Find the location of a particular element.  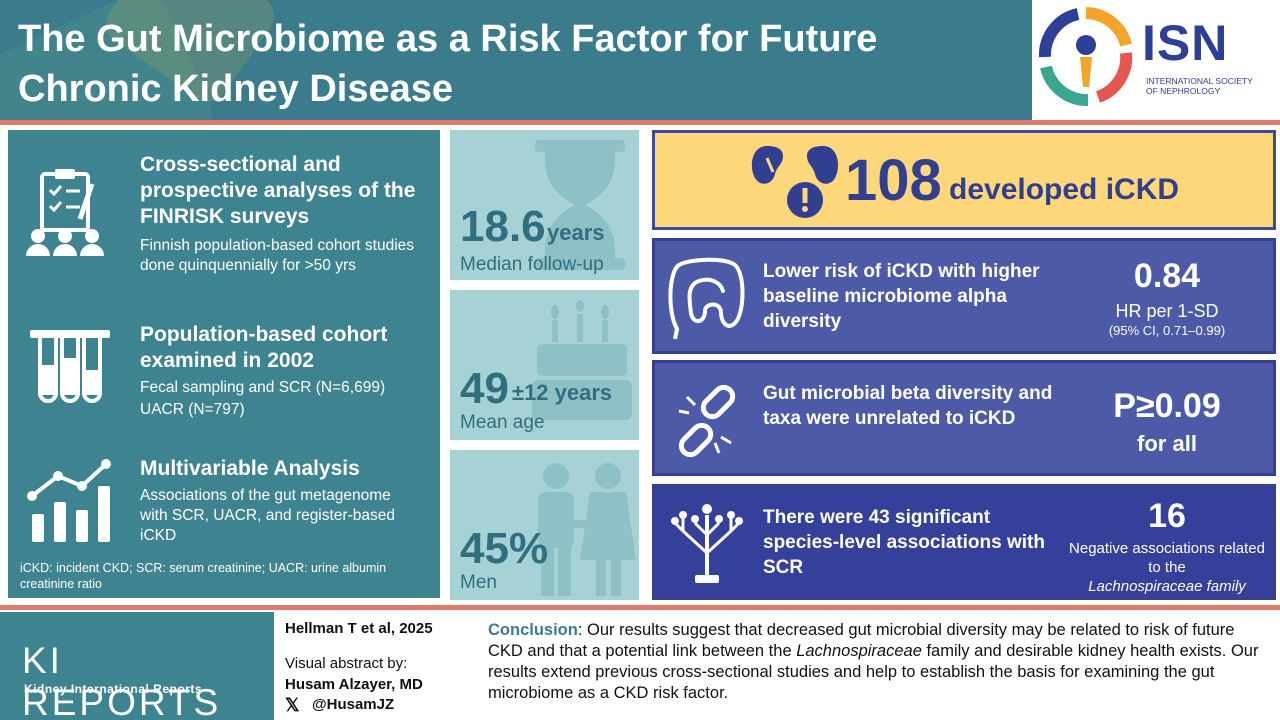

method-title: Population-based cohort examined in 2002 is located at coordinates (264, 347).